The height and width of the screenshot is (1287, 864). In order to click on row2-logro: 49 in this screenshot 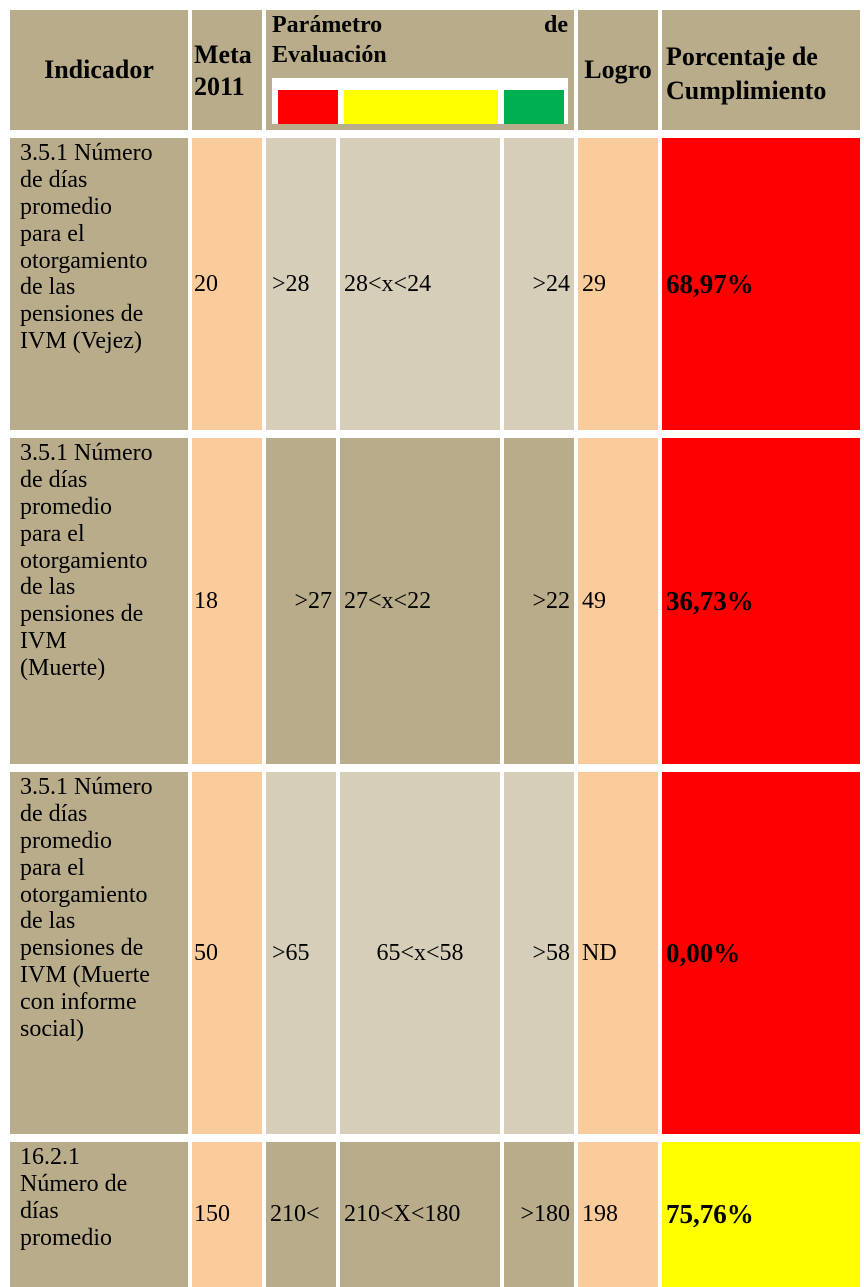, I will do `click(618, 601)`.